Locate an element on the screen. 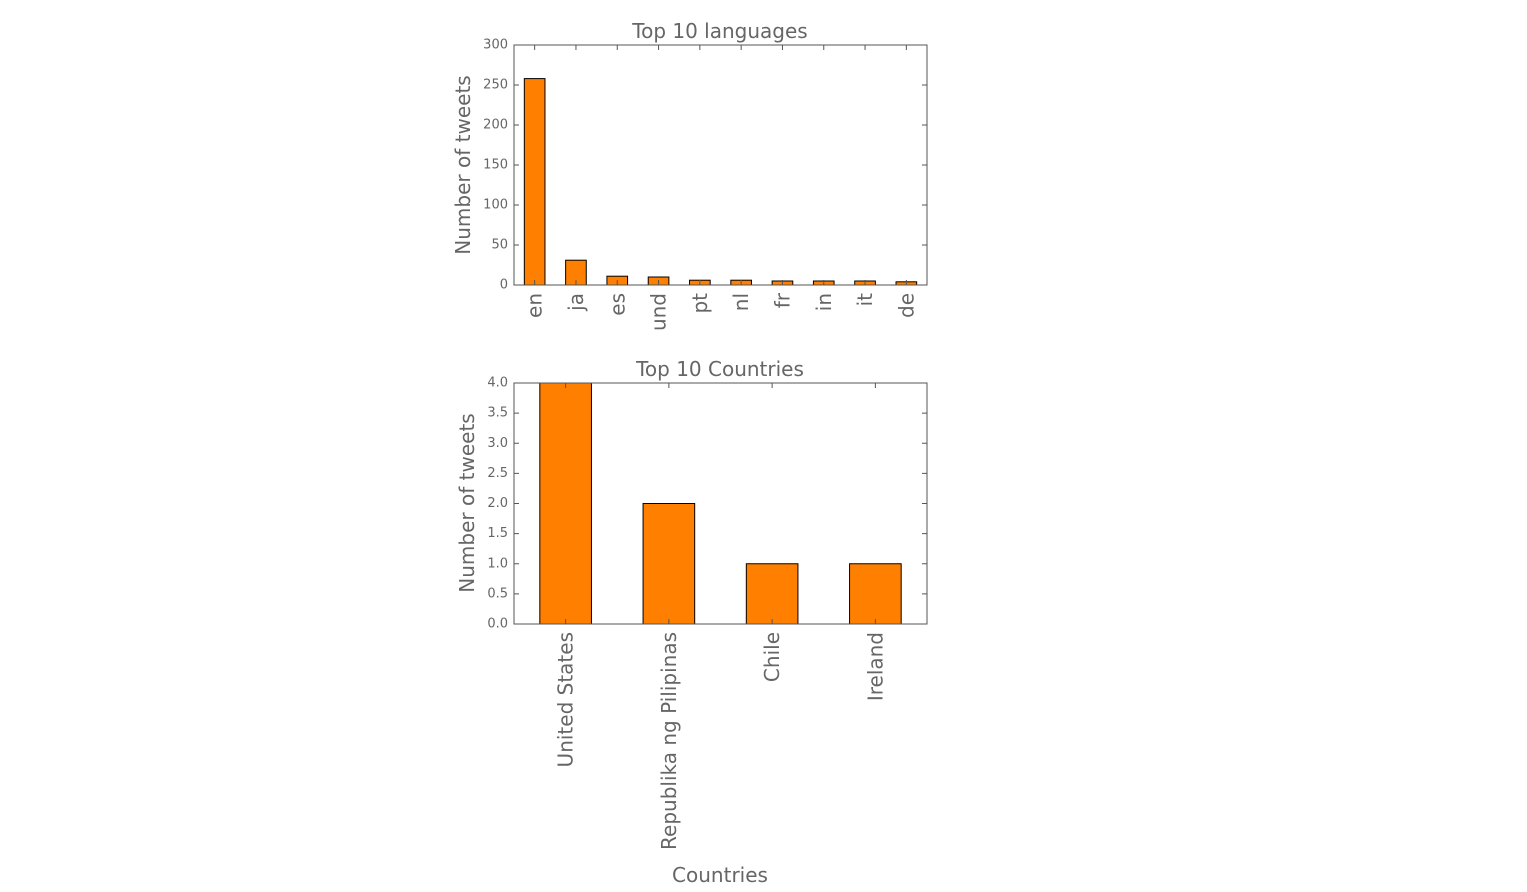 Image resolution: width=1527 pixels, height=892 pixels. countries-y-ticks: 0.0 0.5 1.0 1.5 2.0 2.5 3.0 3.5 4.0 is located at coordinates (707, 504).